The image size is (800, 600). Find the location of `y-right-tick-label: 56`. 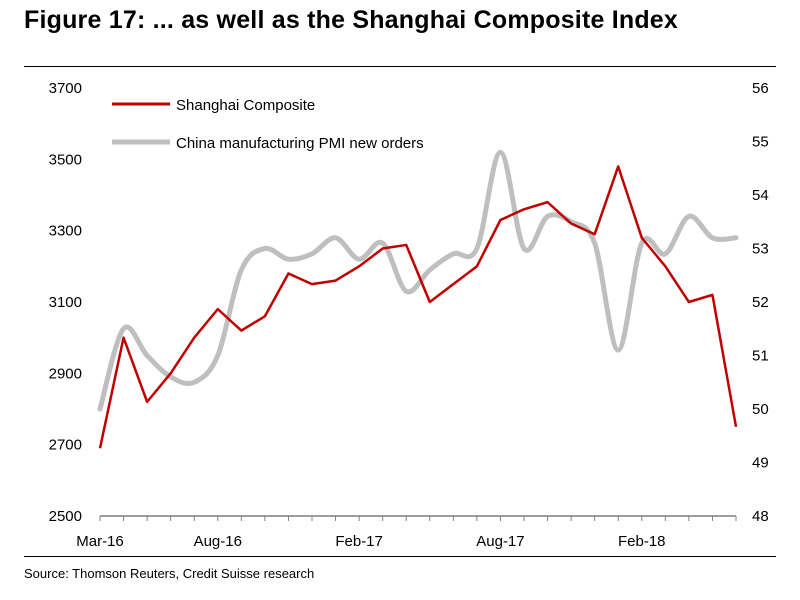

y-right-tick-label: 56 is located at coordinates (760, 88).